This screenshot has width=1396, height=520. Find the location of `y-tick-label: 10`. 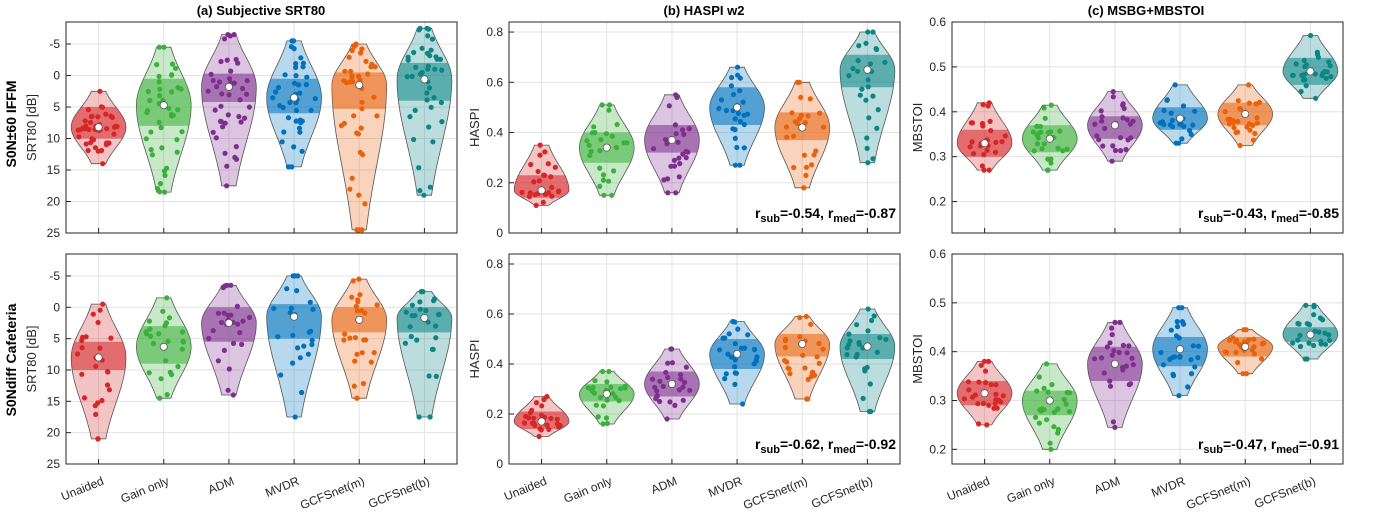

y-tick-label: 10 is located at coordinates (54, 139).